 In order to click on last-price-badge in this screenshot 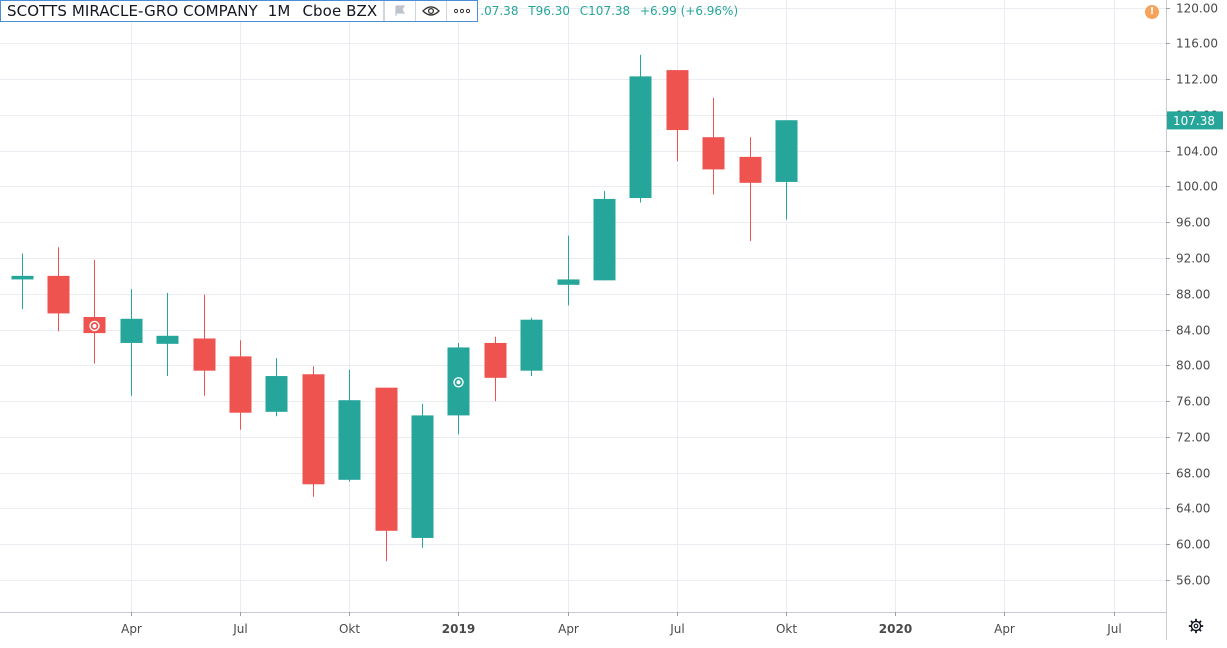, I will do `click(1195, 120)`.